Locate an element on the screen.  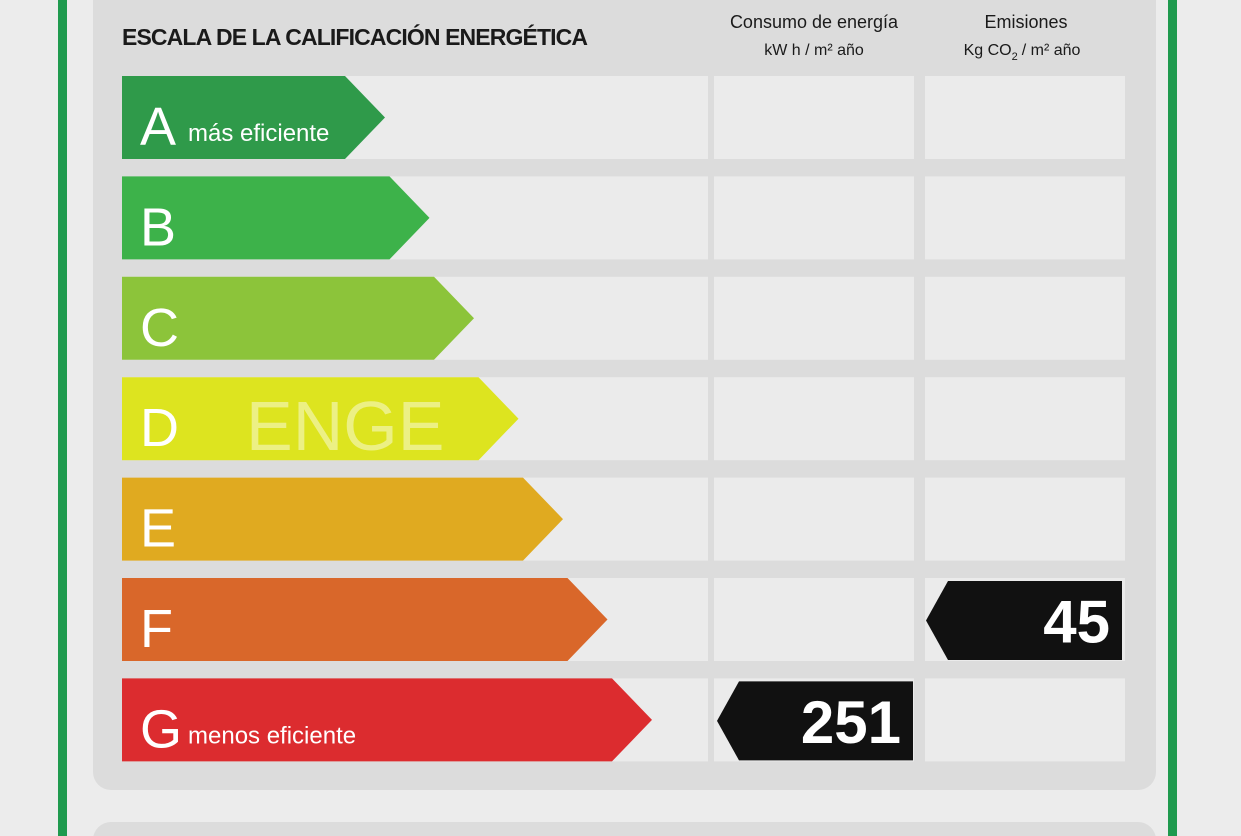
rating-note: más eficiente is located at coordinates (258, 133).